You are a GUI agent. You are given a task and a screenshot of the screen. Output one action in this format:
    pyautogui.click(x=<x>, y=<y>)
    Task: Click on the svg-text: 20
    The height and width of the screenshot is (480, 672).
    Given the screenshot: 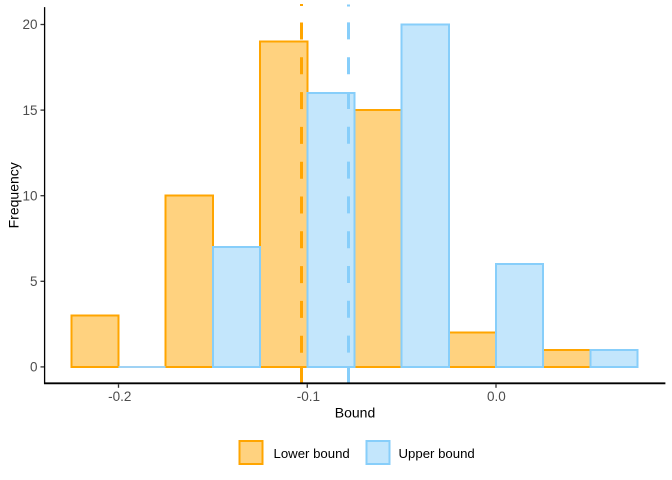 What is the action you would take?
    pyautogui.click(x=29, y=24)
    